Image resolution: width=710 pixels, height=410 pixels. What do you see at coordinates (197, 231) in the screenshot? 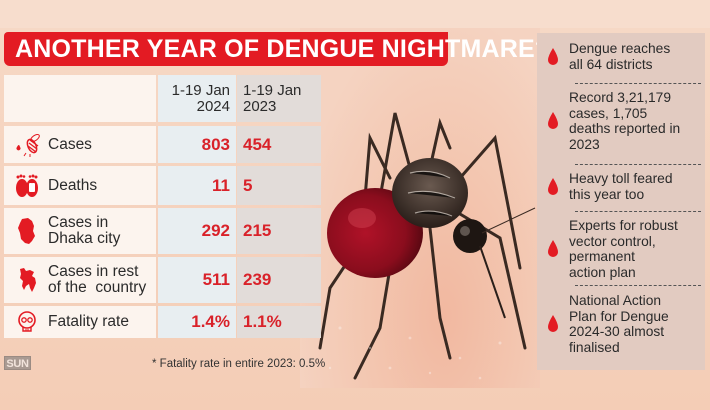
I see `value-2024: 292` at bounding box center [197, 231].